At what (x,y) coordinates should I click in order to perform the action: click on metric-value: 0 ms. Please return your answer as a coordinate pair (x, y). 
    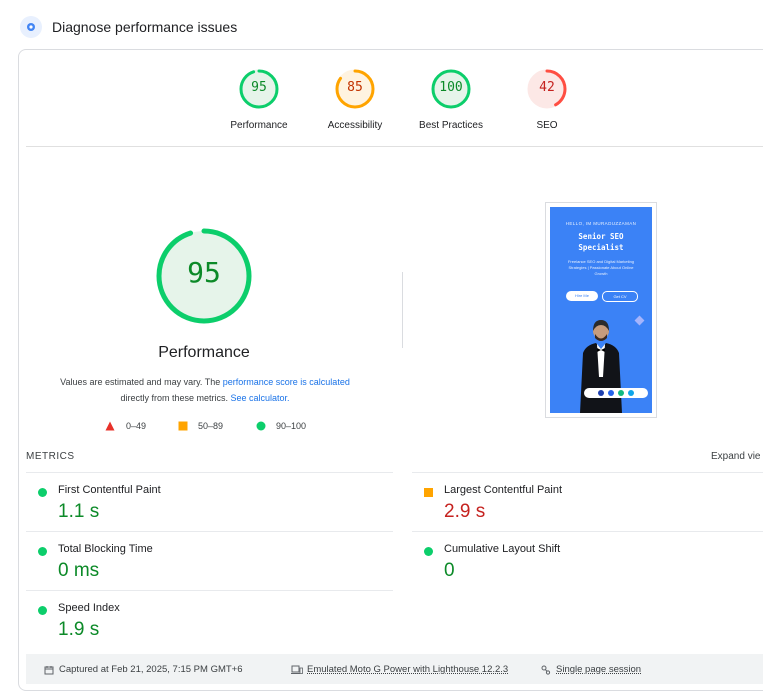
    Looking at the image, I should click on (79, 570).